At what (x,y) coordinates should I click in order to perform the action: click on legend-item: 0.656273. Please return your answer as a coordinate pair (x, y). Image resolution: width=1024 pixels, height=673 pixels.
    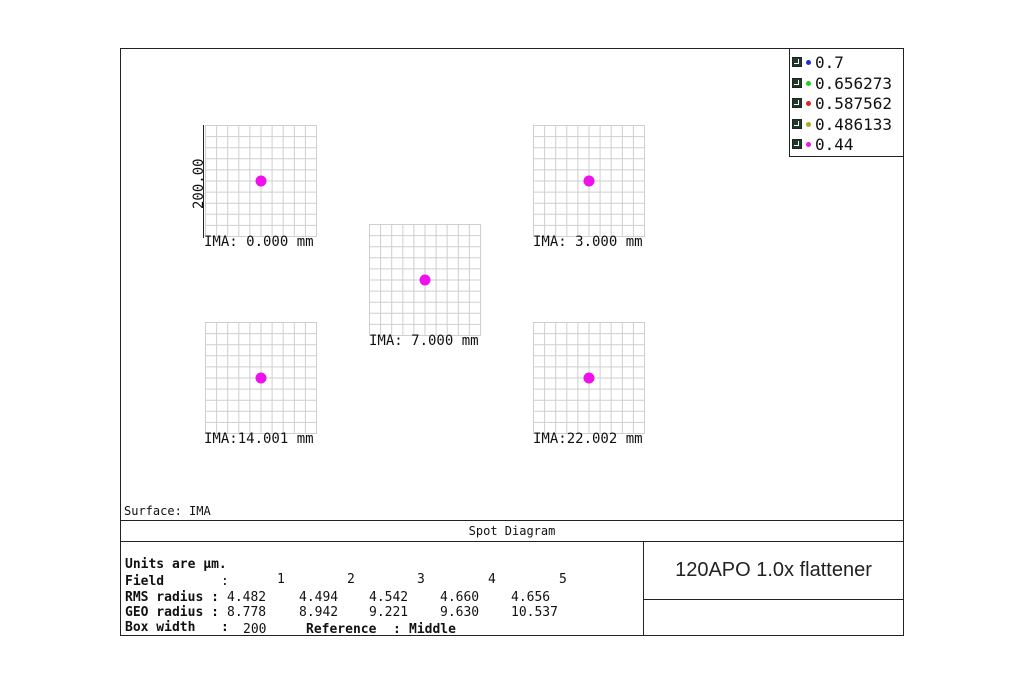
    Looking at the image, I should click on (842, 83).